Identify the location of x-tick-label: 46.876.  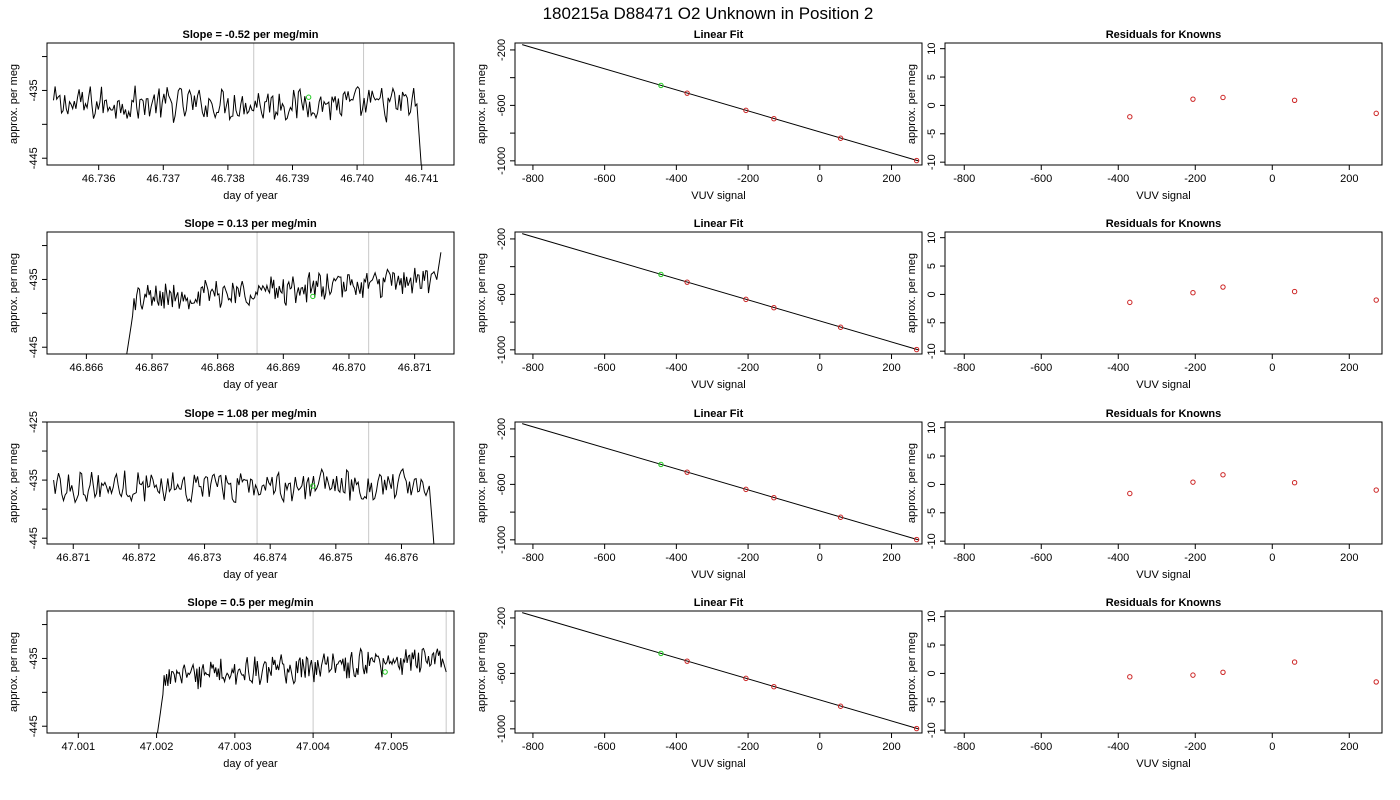
(402, 558).